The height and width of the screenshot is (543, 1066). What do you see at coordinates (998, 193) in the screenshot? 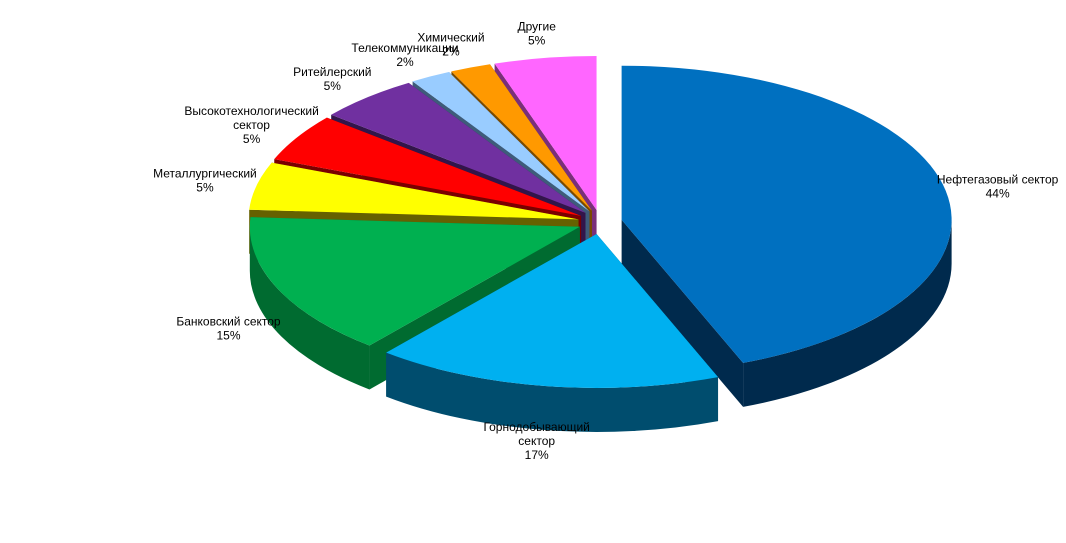
I see `slice-percent-label: 44%` at bounding box center [998, 193].